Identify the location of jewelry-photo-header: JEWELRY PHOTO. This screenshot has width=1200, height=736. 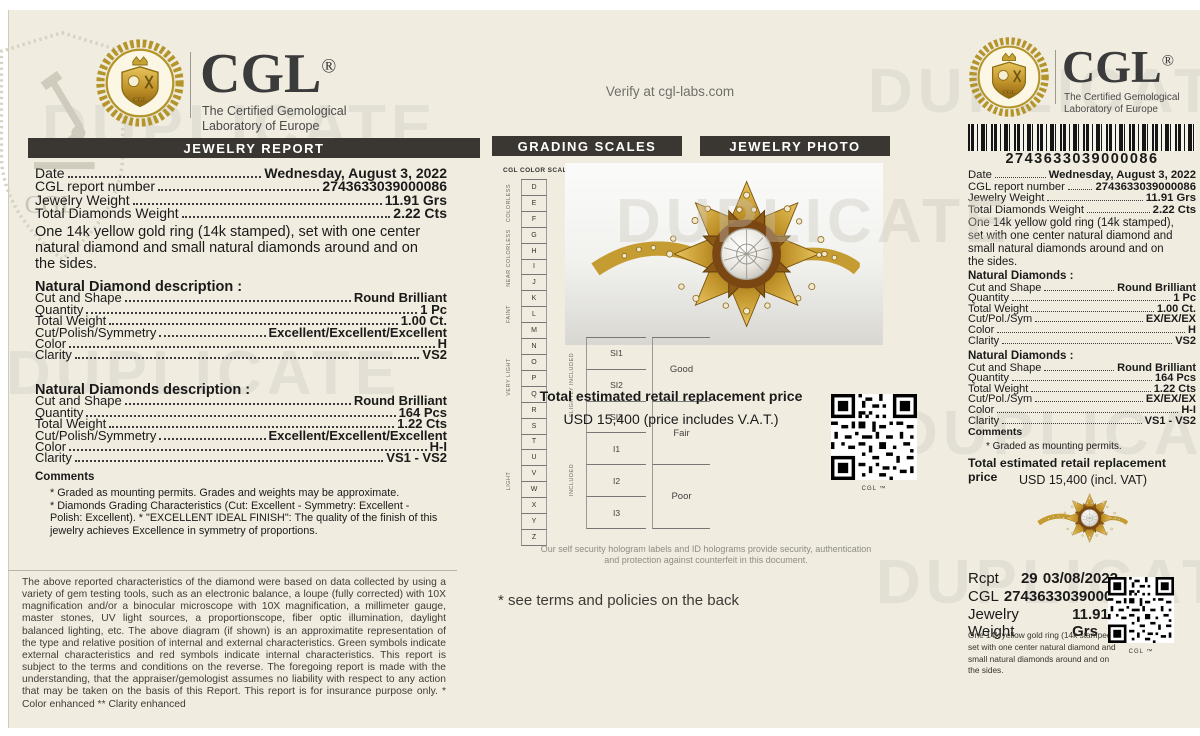
(795, 146).